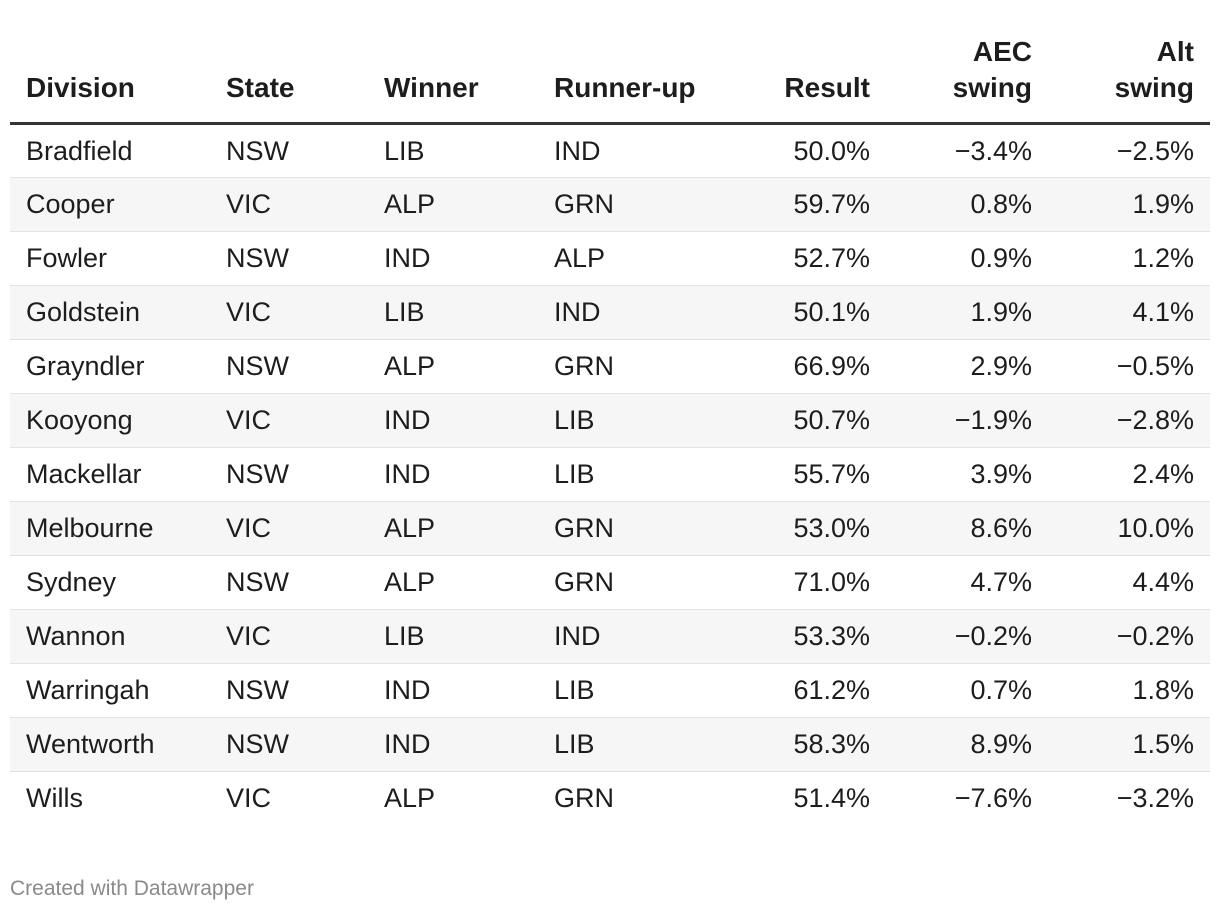 This screenshot has height=914, width=1220. What do you see at coordinates (967, 366) in the screenshot?
I see `cell-aec-swing: 2.9%` at bounding box center [967, 366].